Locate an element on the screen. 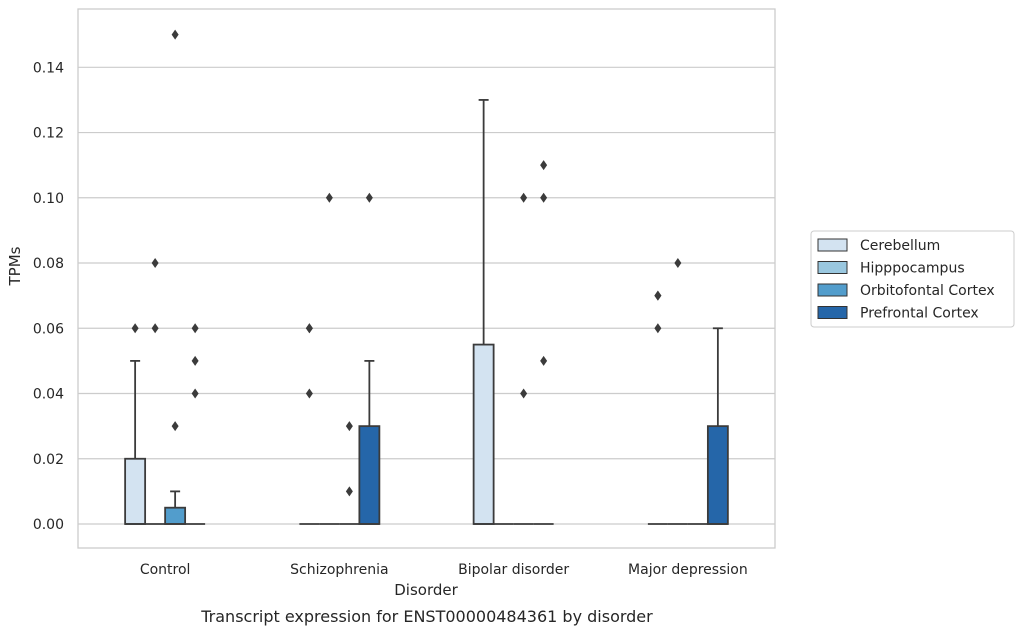 The image size is (1023, 634). x-tick-label: Schizophrenia is located at coordinates (339, 570).